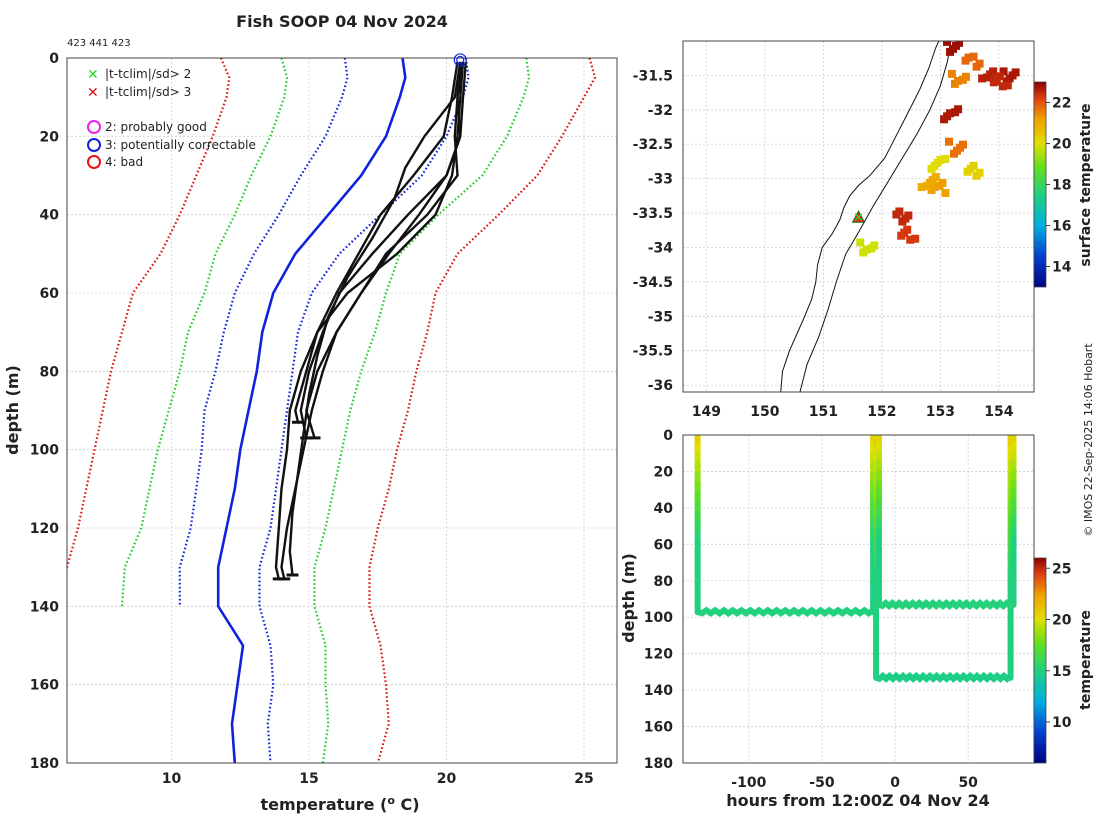 The height and width of the screenshot is (820, 1100). I want to click on profile-y-tick-160: 160, so click(44, 686).